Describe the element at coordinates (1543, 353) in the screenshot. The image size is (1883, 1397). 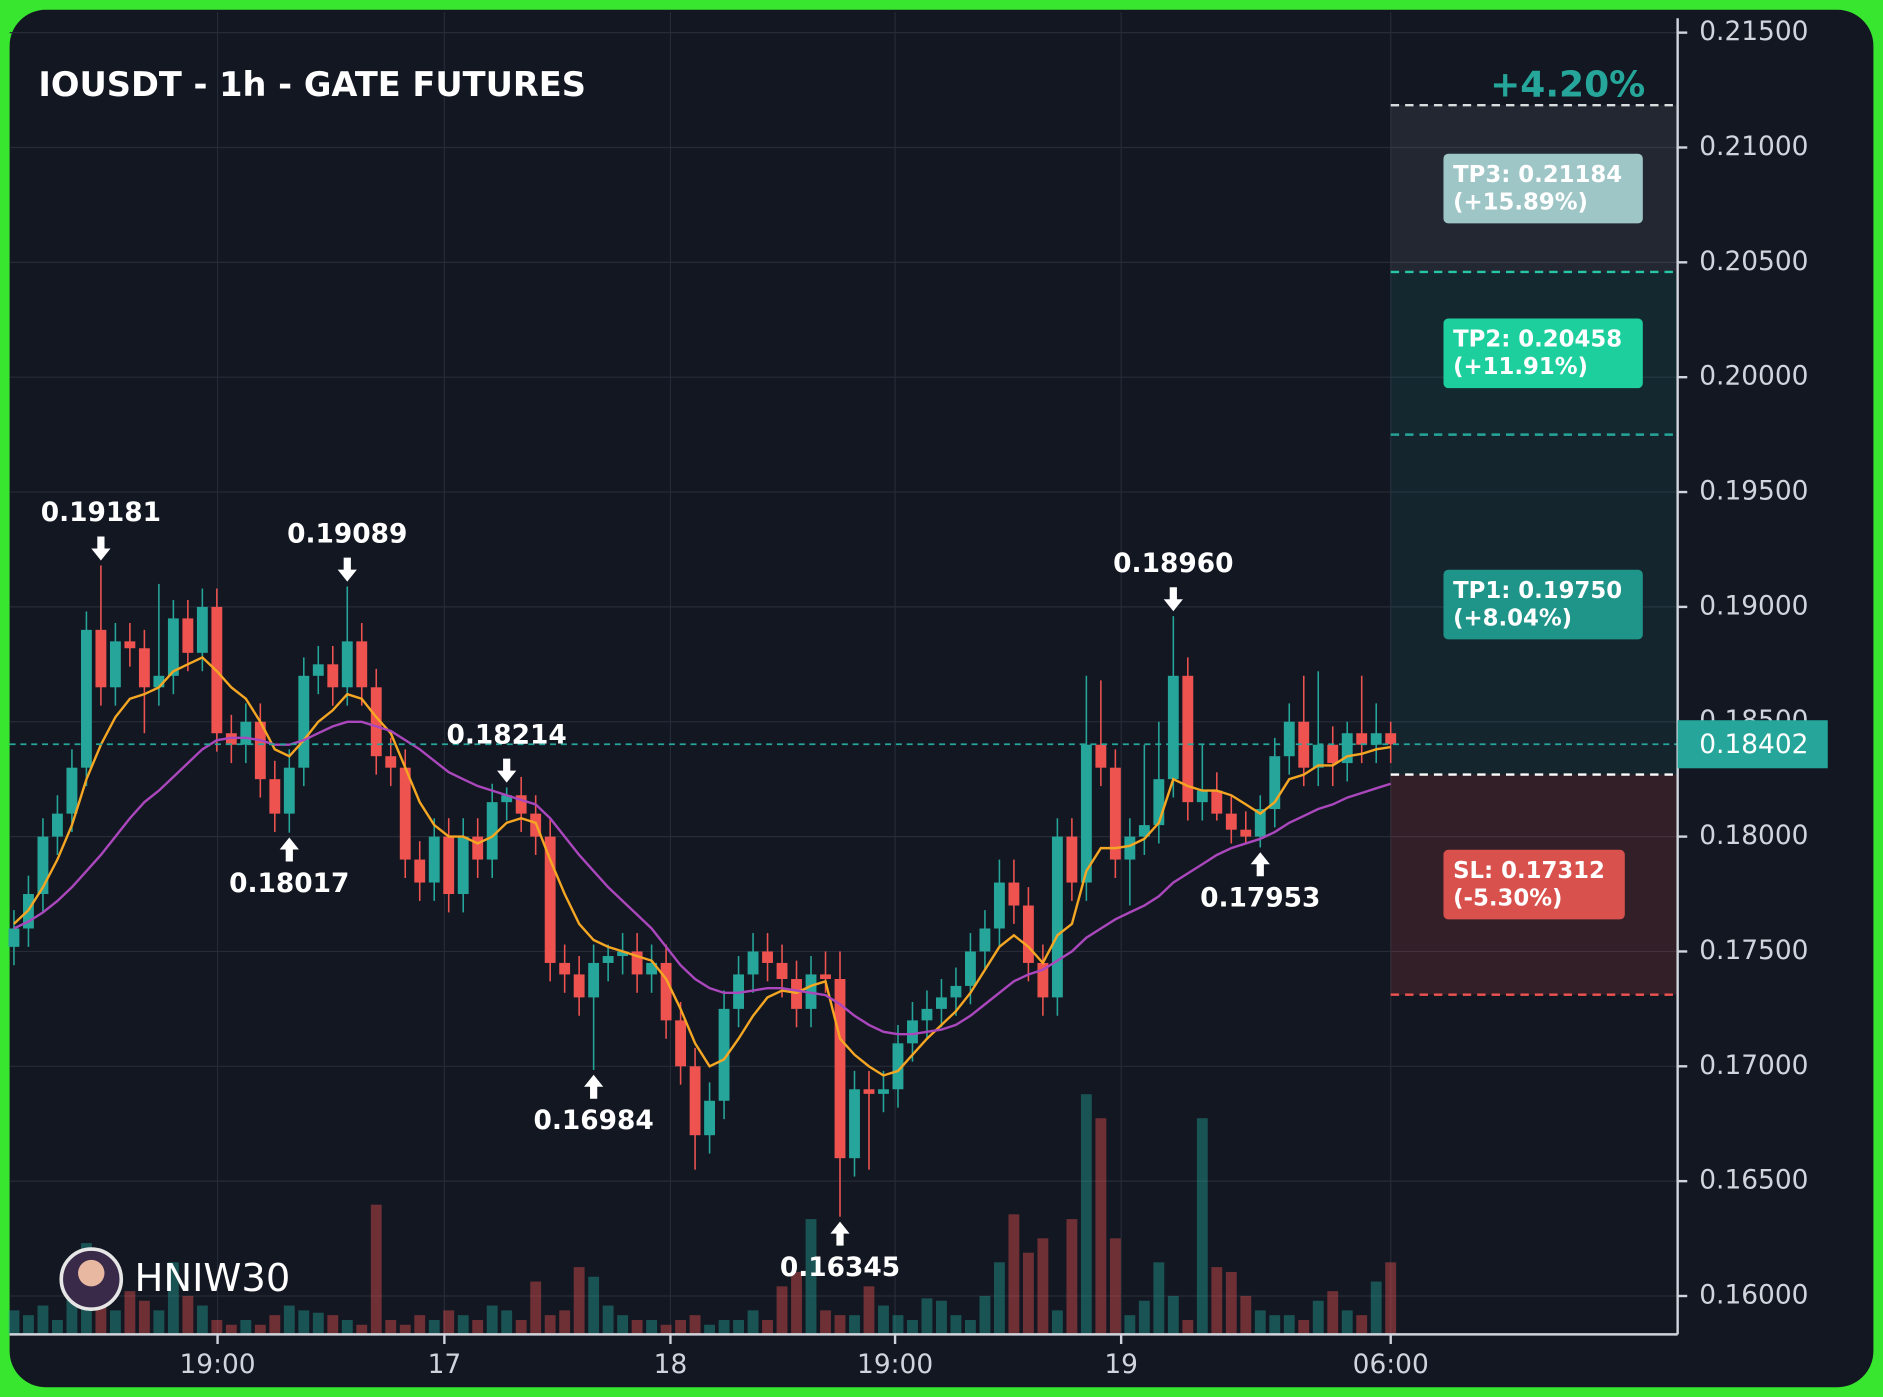
I see `level-box` at that location.